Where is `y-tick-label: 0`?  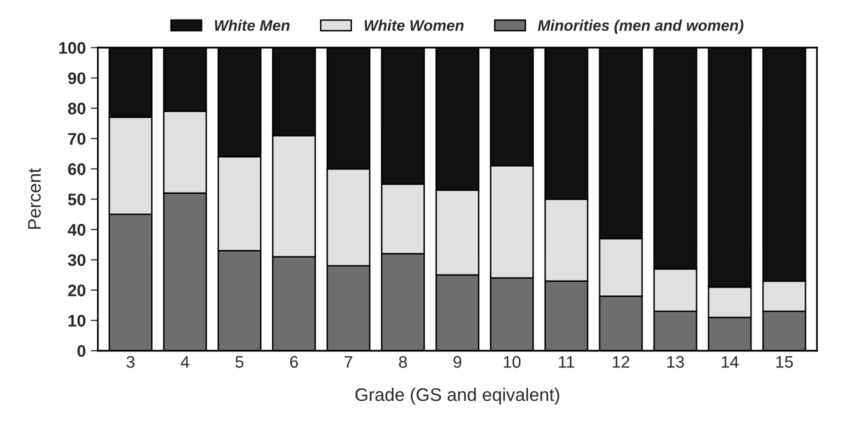
y-tick-label: 0 is located at coordinates (81, 351).